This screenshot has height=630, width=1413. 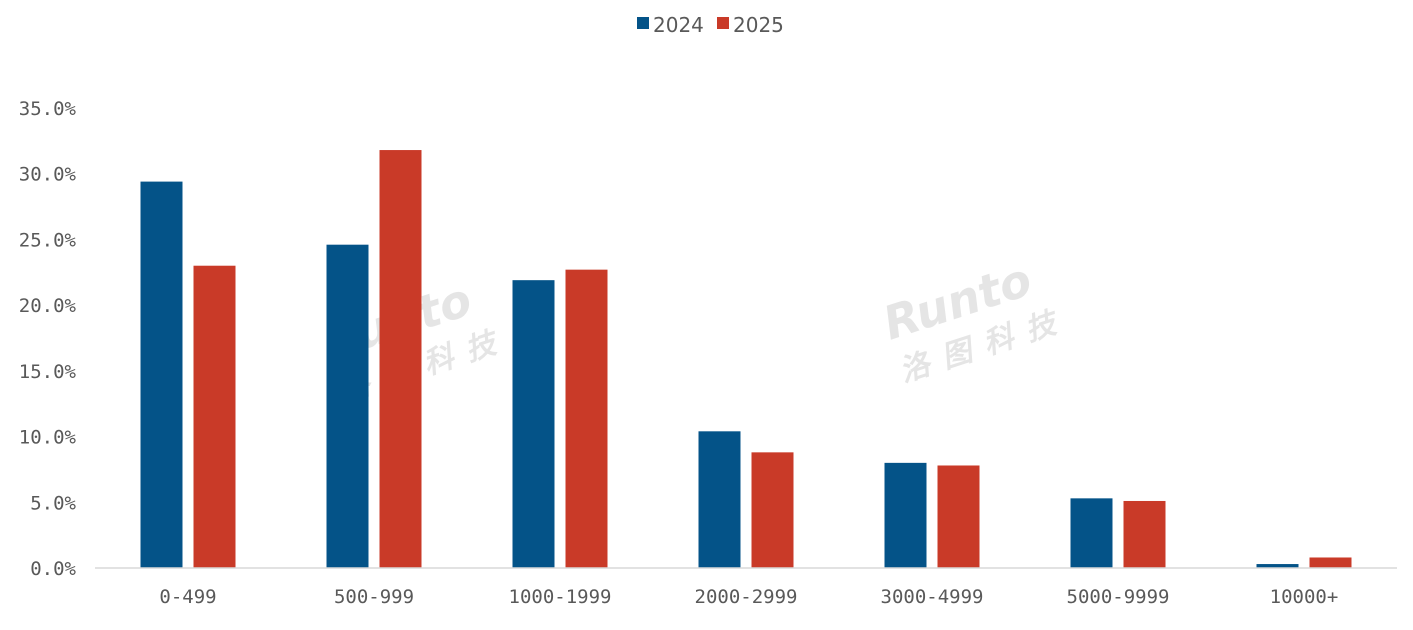 I want to click on legend-swatch-2025, so click(x=723, y=23).